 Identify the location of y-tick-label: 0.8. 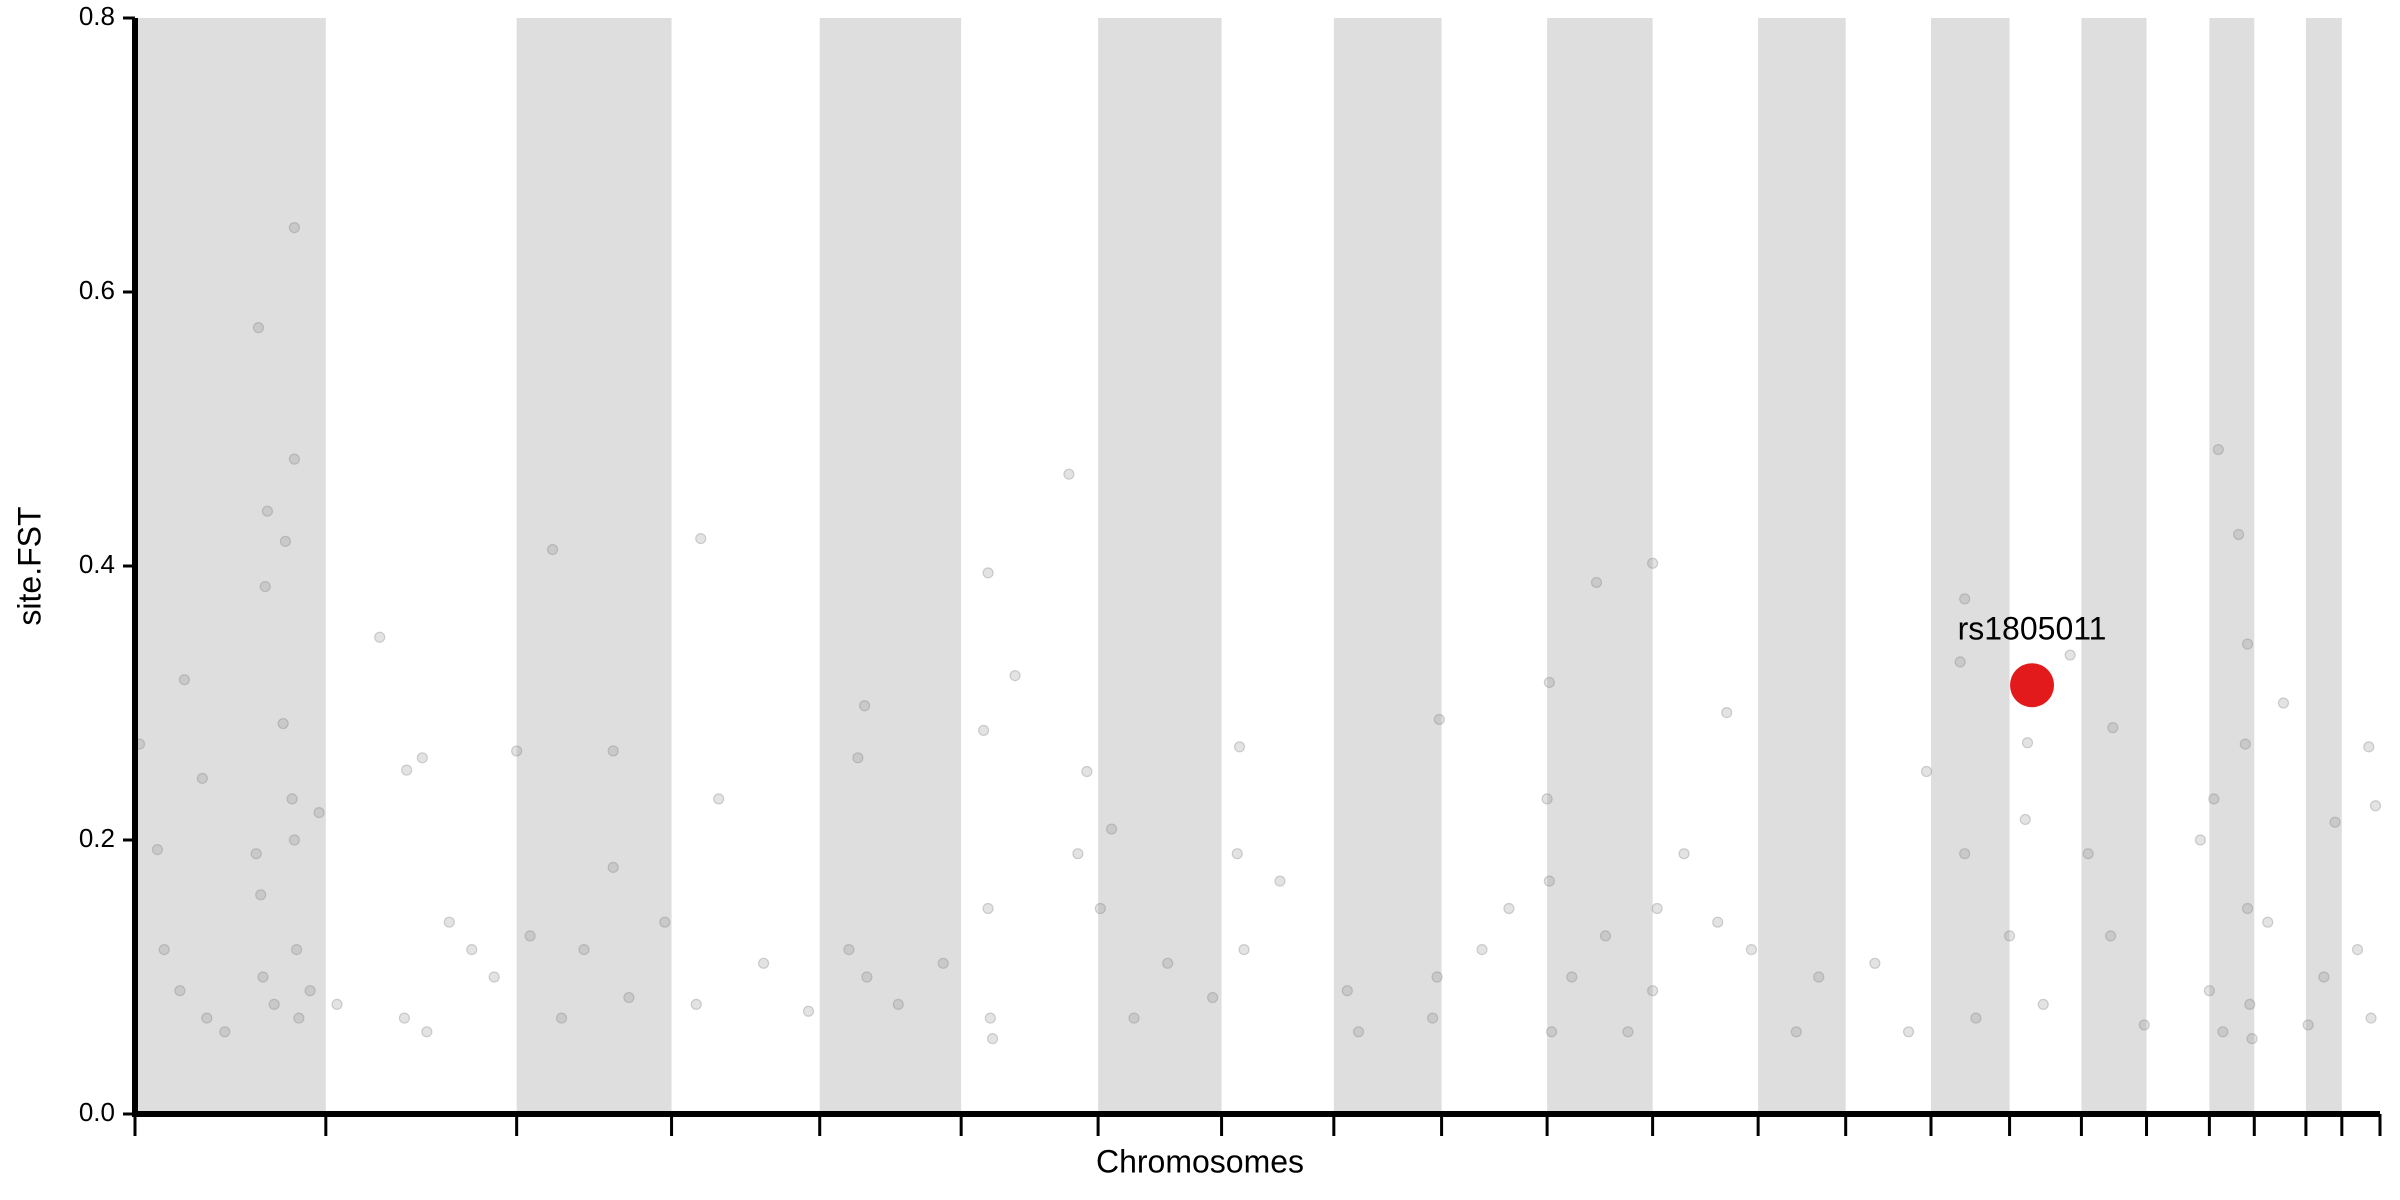
(97, 16).